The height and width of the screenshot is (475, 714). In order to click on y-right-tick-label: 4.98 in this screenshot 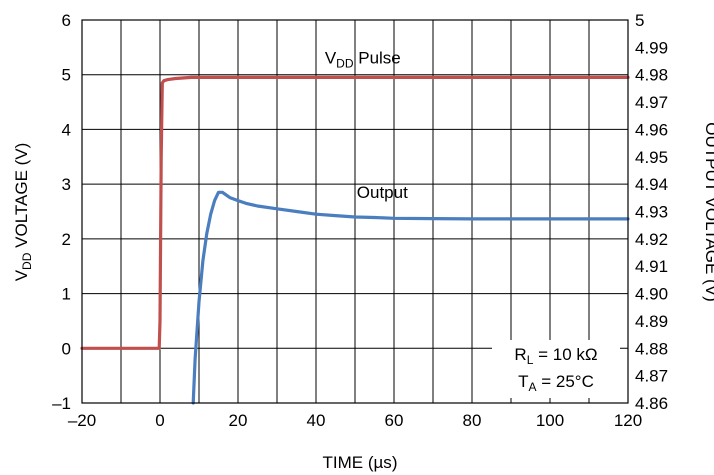, I will do `click(651, 75)`.